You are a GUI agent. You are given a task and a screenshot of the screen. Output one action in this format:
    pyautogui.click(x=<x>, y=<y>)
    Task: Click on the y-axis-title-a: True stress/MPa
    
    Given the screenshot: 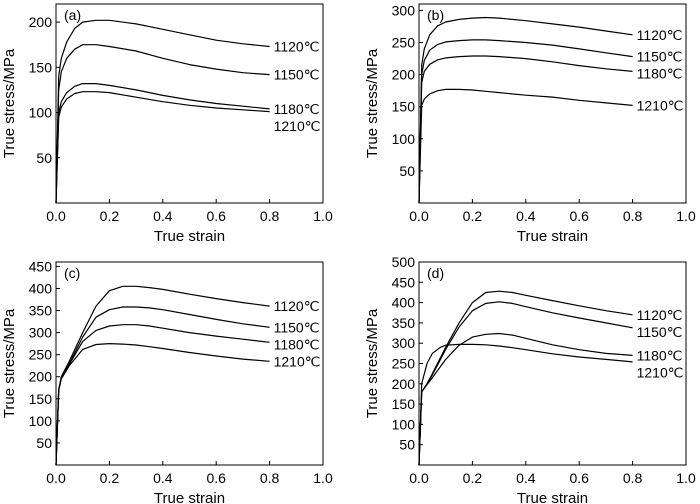 What is the action you would take?
    pyautogui.click(x=9, y=103)
    